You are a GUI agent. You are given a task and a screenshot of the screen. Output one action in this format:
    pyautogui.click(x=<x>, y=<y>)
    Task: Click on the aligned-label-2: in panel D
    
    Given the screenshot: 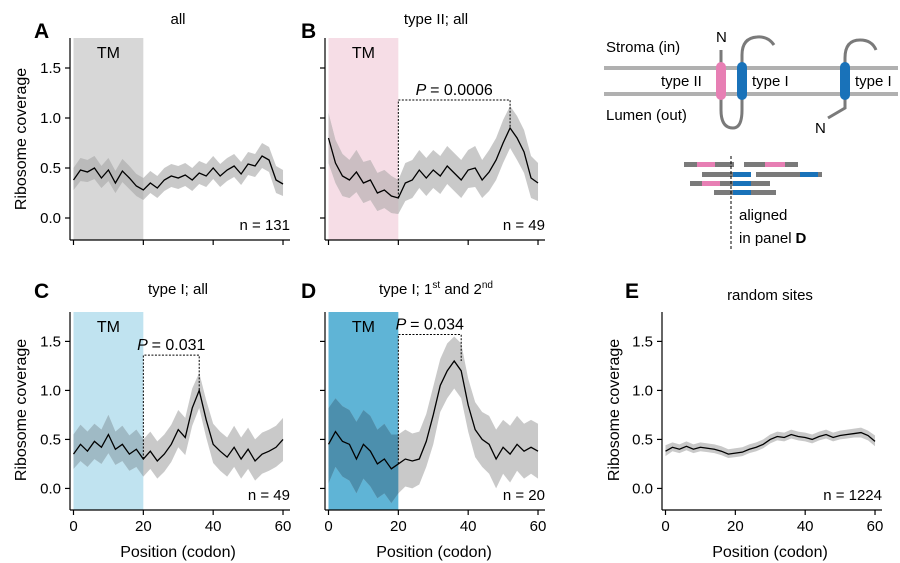 What is the action you would take?
    pyautogui.click(x=773, y=238)
    